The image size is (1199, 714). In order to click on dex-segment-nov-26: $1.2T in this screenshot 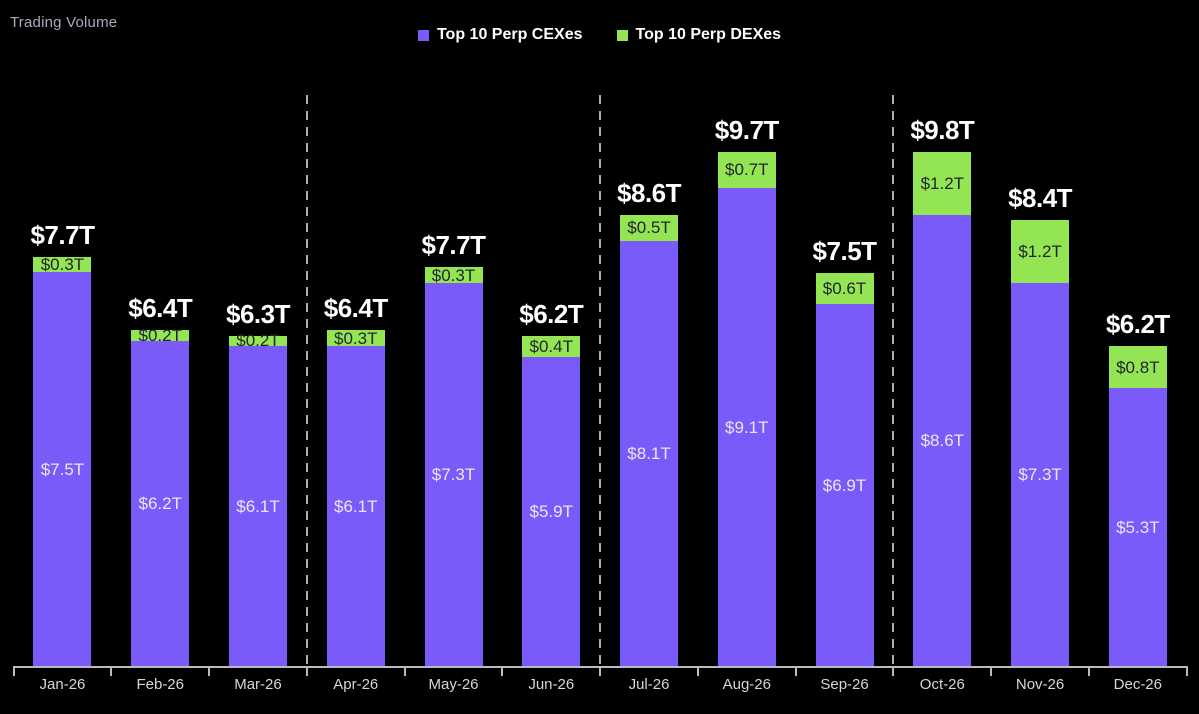, I will do `click(1040, 251)`.